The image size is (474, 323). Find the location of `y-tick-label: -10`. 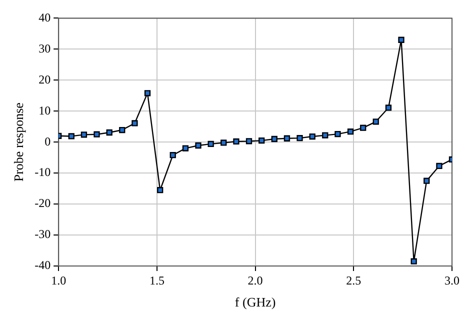

y-tick-label: -10 is located at coordinates (42, 172).